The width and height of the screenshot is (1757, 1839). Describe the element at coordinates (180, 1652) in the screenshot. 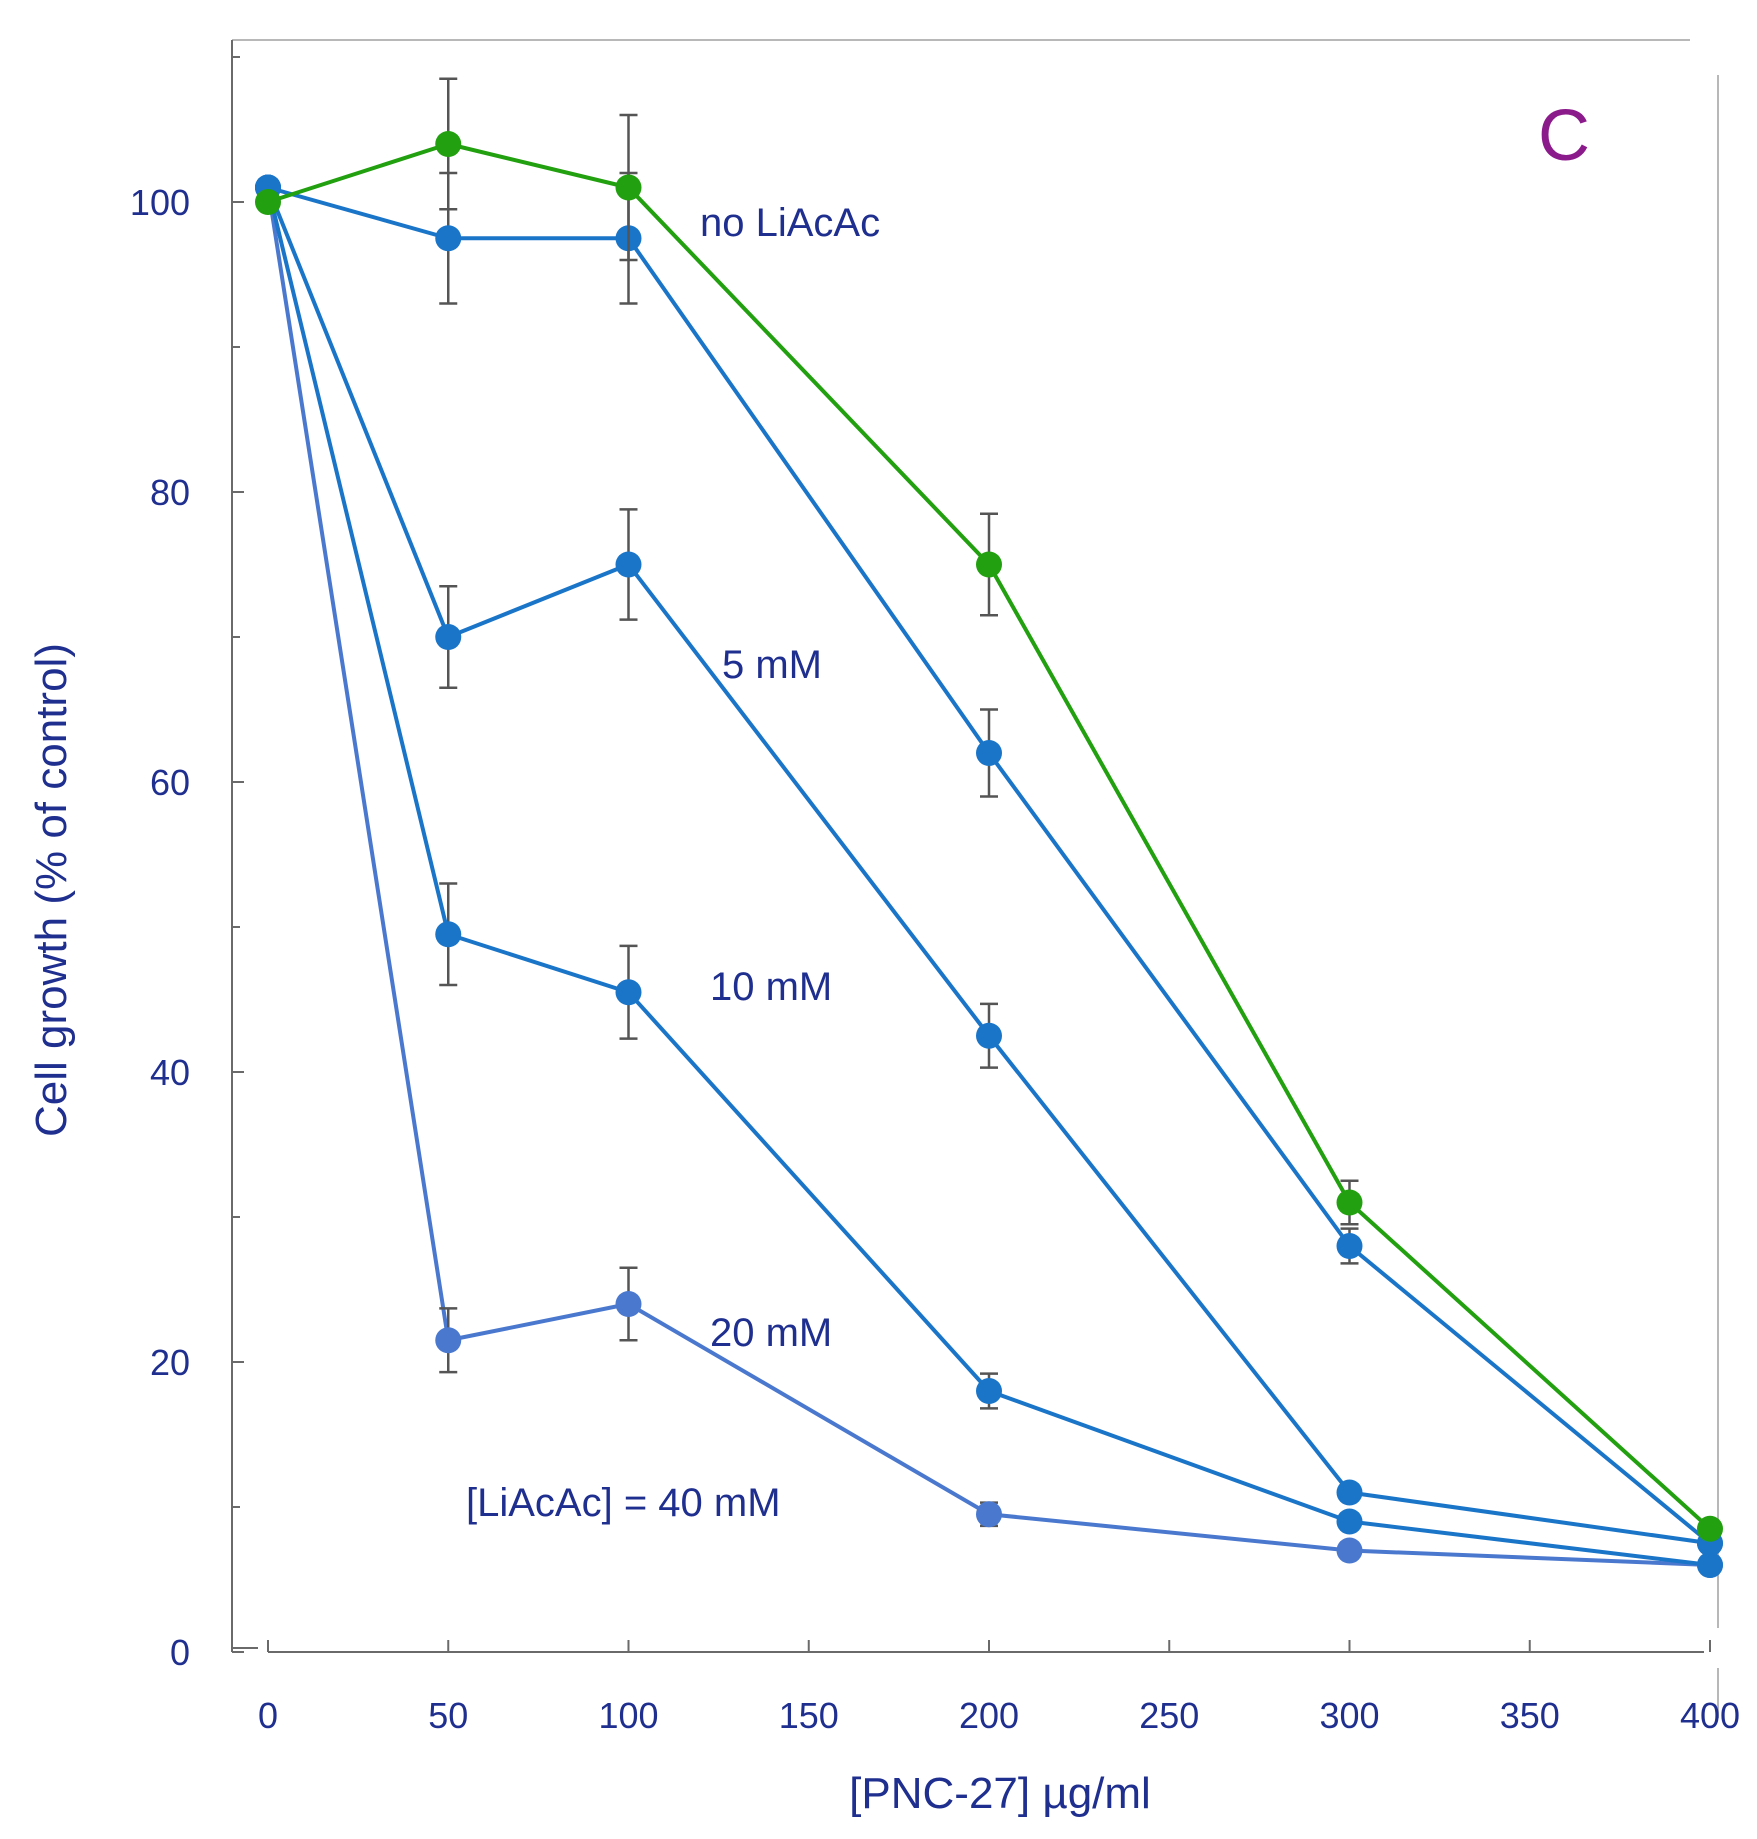

I see `y-tick-label: 0` at that location.